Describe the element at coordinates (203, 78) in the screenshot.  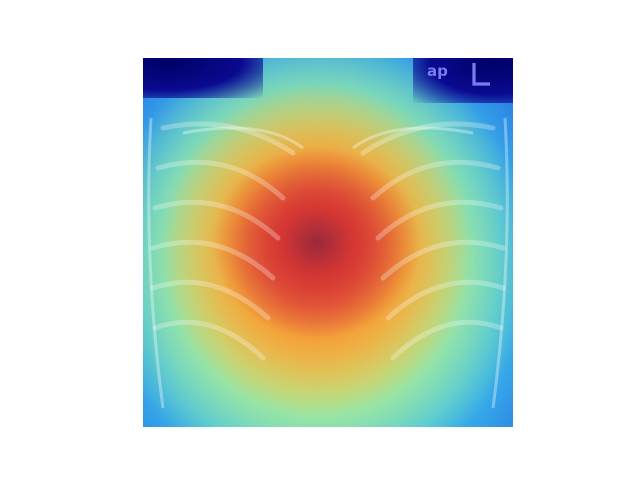
I see `shadow-region-left` at that location.